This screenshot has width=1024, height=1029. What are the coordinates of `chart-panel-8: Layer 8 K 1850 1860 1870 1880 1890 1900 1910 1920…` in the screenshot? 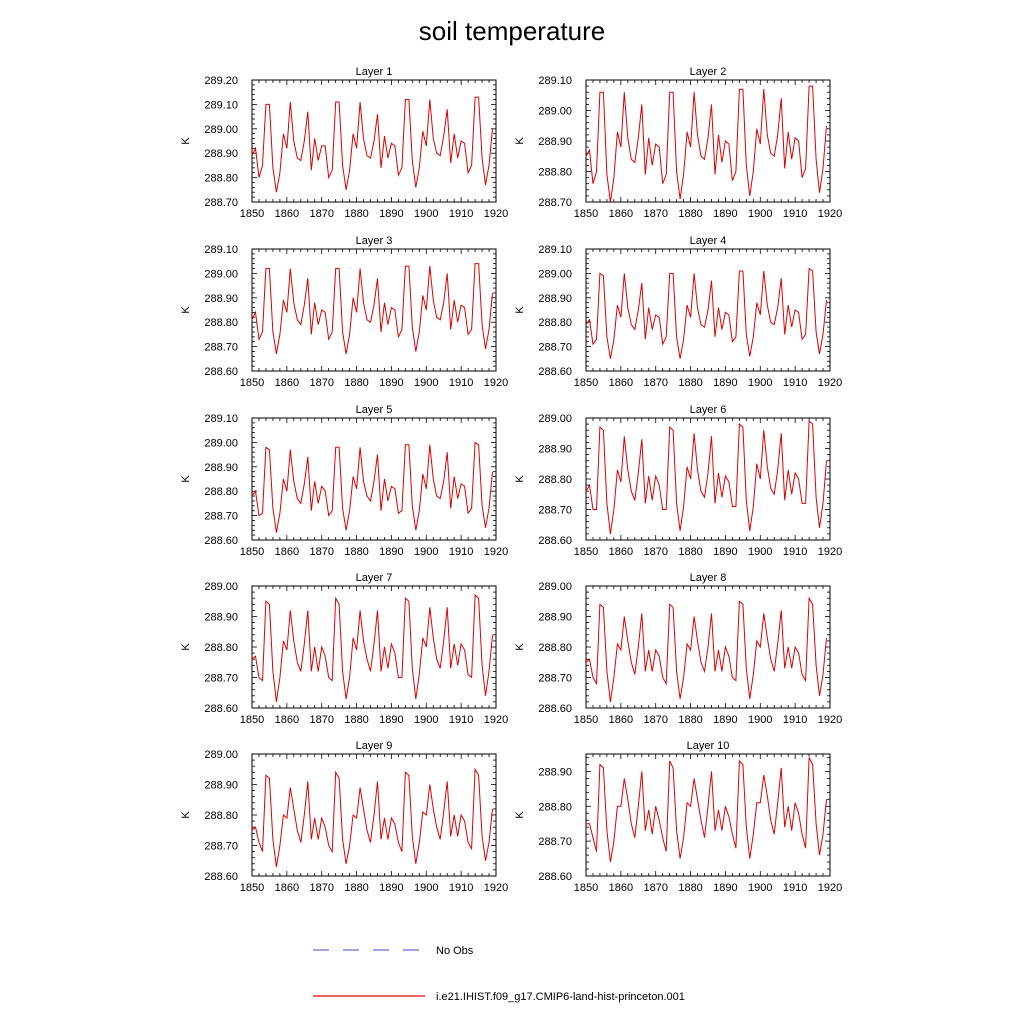 It's located at (678, 649).